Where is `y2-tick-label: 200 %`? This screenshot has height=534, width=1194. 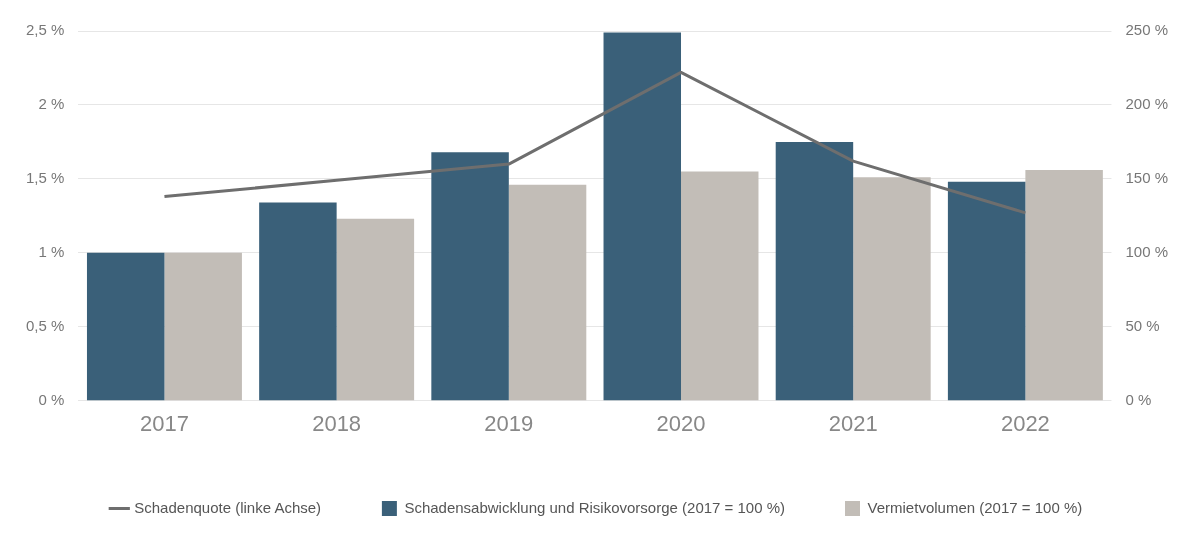
y2-tick-label: 200 % is located at coordinates (1147, 104).